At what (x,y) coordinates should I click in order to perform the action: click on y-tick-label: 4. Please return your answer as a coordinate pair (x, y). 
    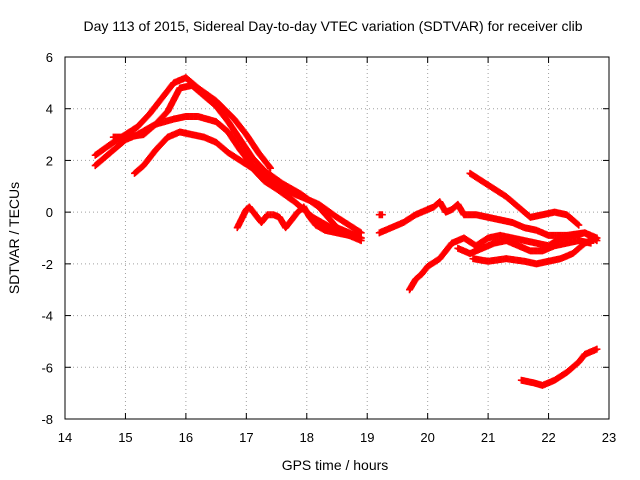
    Looking at the image, I should click on (49, 109).